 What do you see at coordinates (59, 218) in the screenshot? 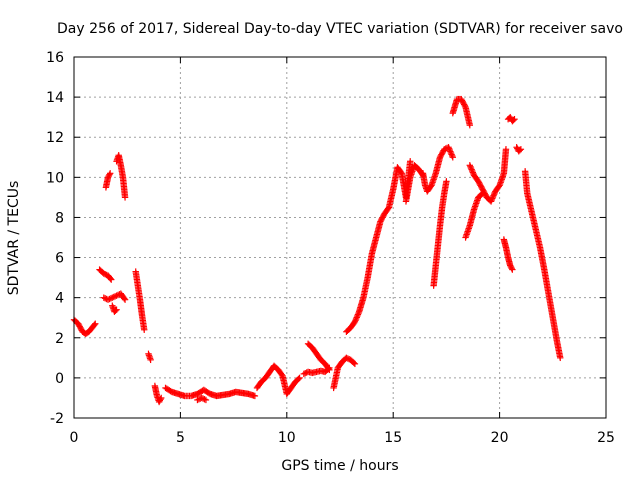
I see `y-tick-label: 8` at bounding box center [59, 218].